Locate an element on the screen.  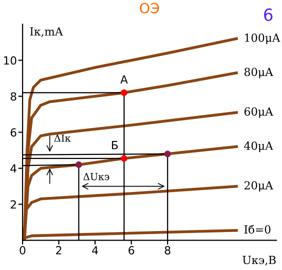
series-label: 80μA is located at coordinates (259, 73).